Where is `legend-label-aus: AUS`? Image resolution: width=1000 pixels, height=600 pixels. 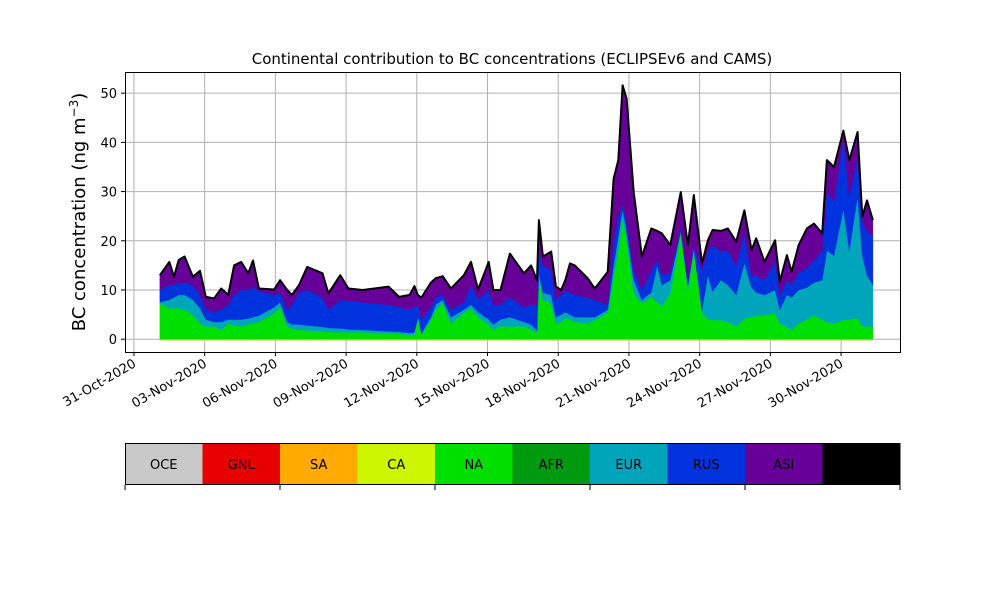 legend-label-aus: AUS is located at coordinates (861, 465).